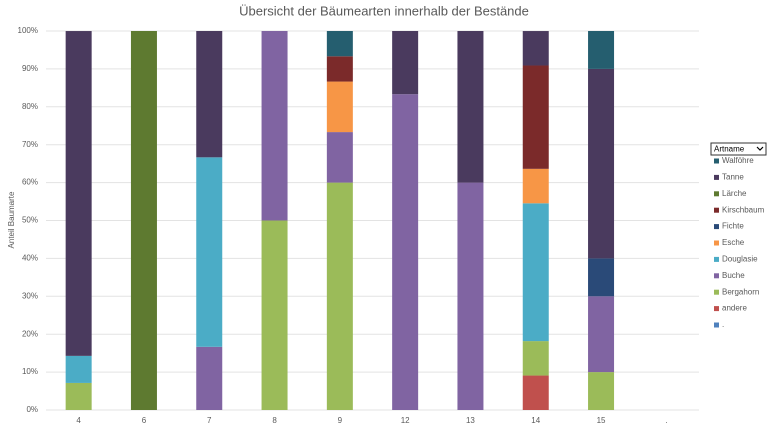 The height and width of the screenshot is (434, 768). What do you see at coordinates (28, 30) in the screenshot?
I see `y-tick-label: 100%` at bounding box center [28, 30].